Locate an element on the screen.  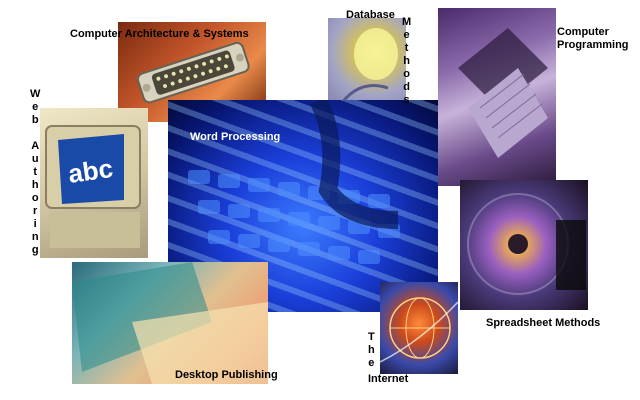
label-computer-architecture: Computer Architecture & Systems is located at coordinates (159, 34).